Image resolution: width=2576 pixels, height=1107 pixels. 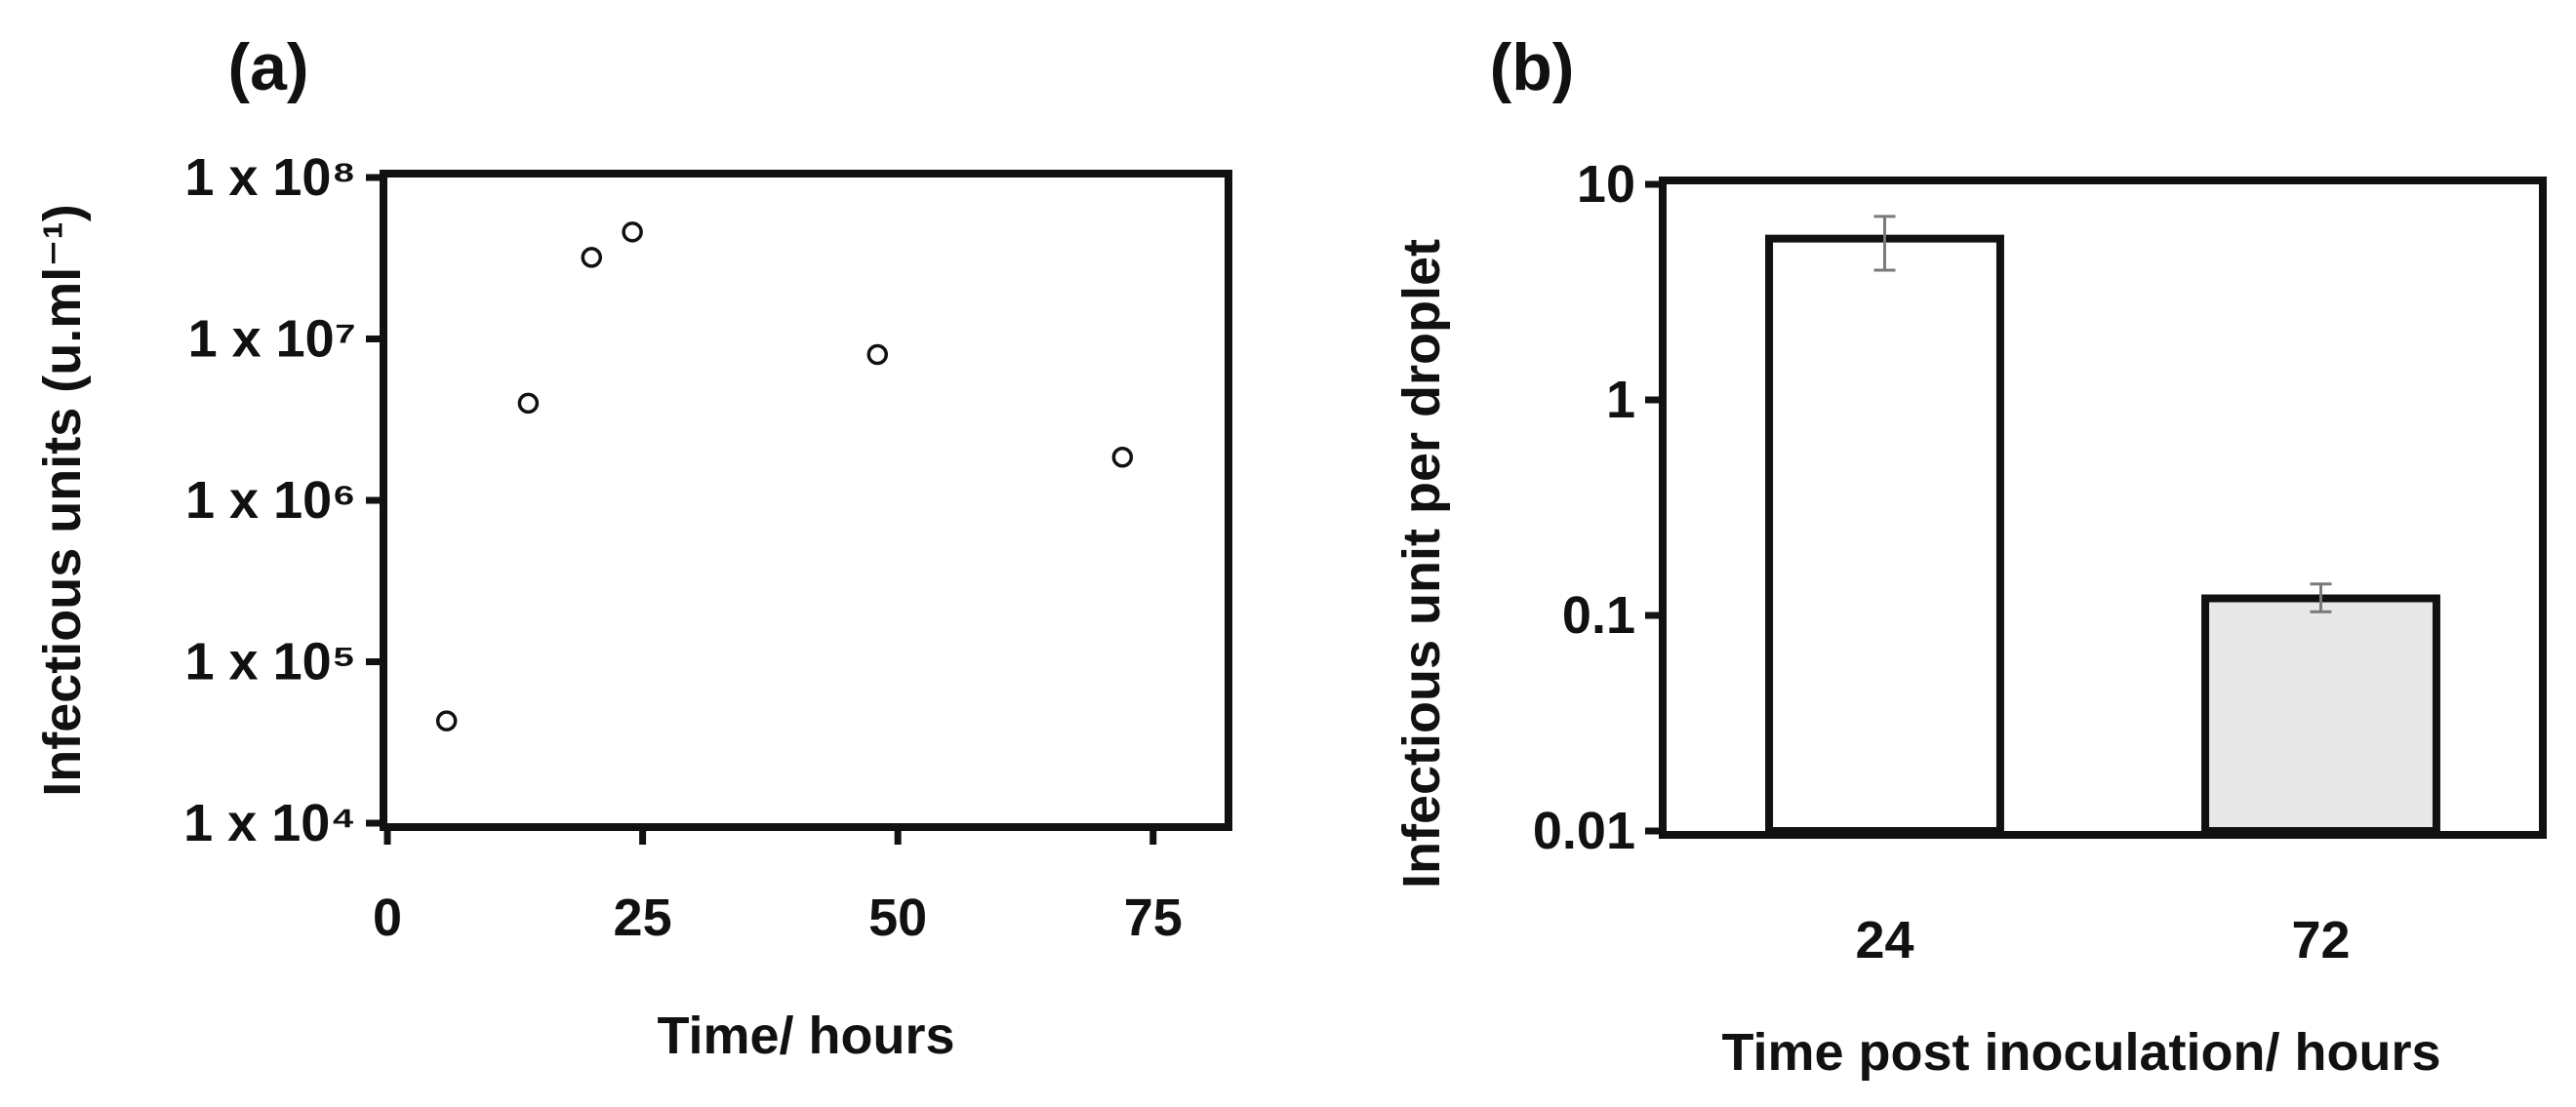 I want to click on panel-b-y-tick-label: 0.01, so click(x=1584, y=831).